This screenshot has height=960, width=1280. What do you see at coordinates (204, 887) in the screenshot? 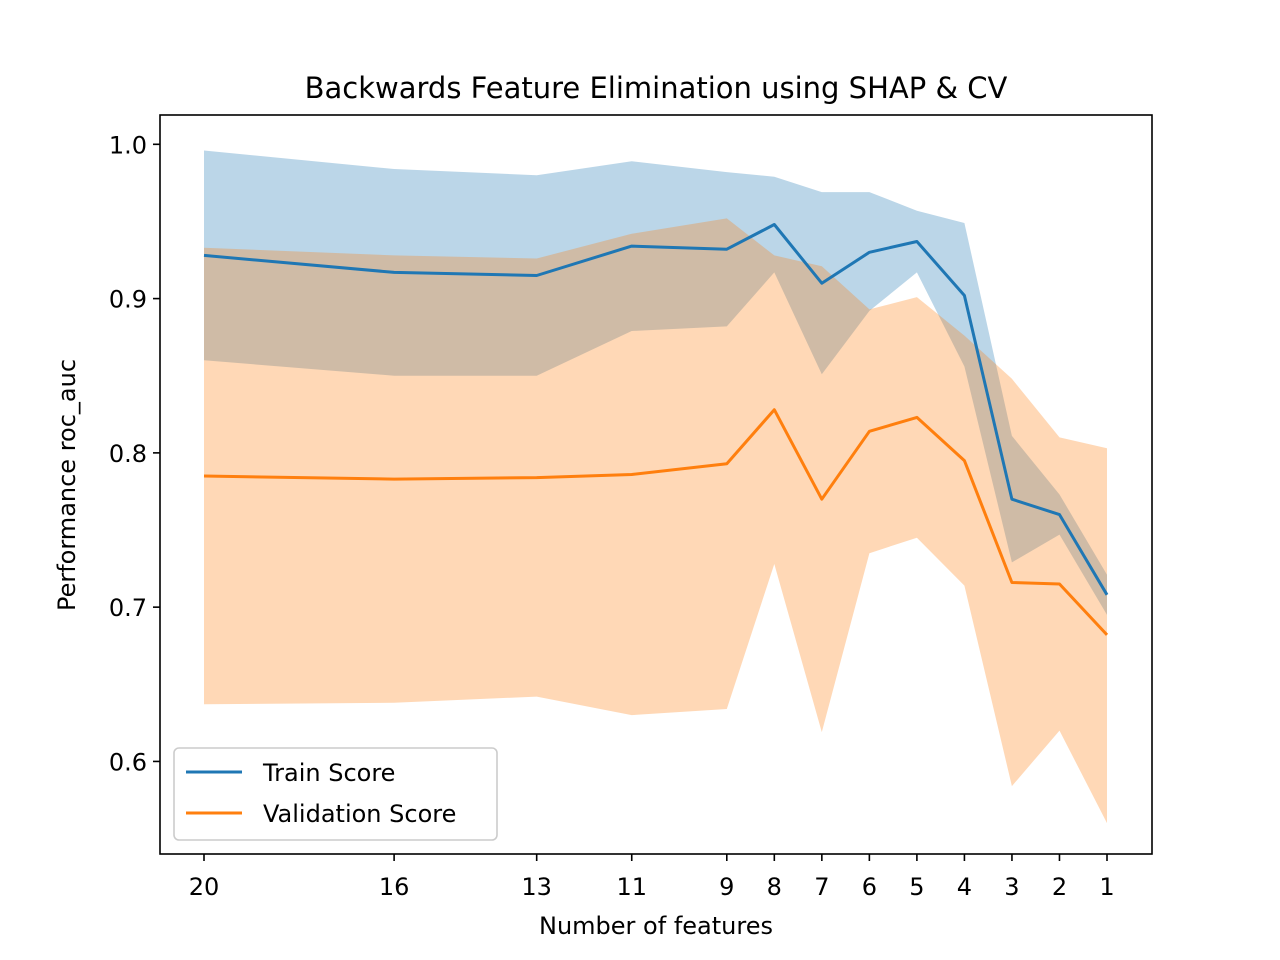
I see `x-tick-label: 20` at bounding box center [204, 887].